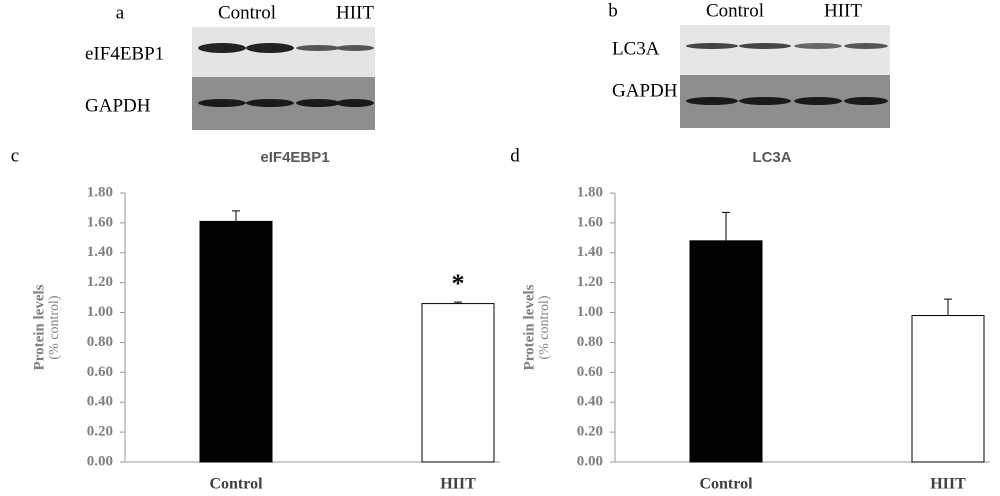  Describe the element at coordinates (15, 155) in the screenshot. I see `panel-label: c` at that location.